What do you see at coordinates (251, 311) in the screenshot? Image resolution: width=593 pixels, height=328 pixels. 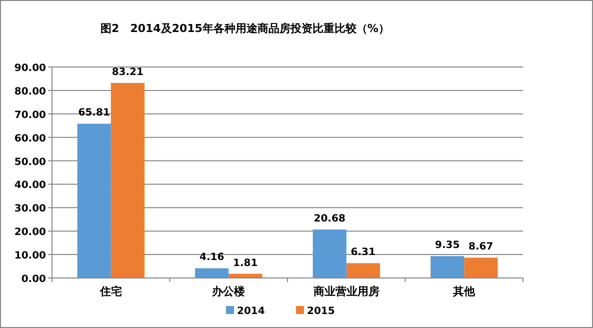 I see `legend-label: 2014` at bounding box center [251, 311].